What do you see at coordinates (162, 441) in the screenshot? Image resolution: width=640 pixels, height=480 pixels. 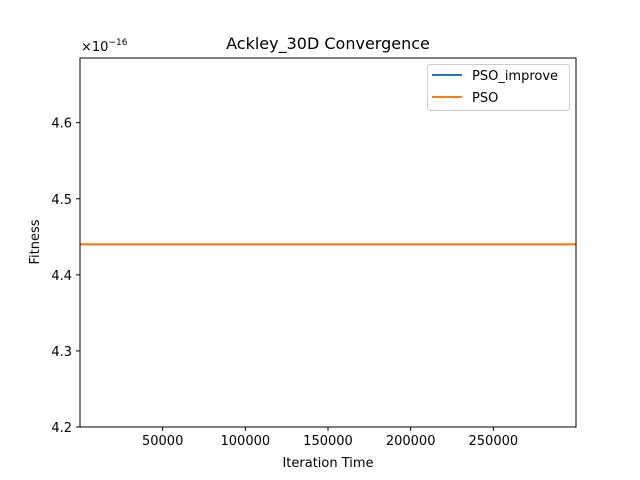 I see `x-tick-label: 50000` at bounding box center [162, 441].